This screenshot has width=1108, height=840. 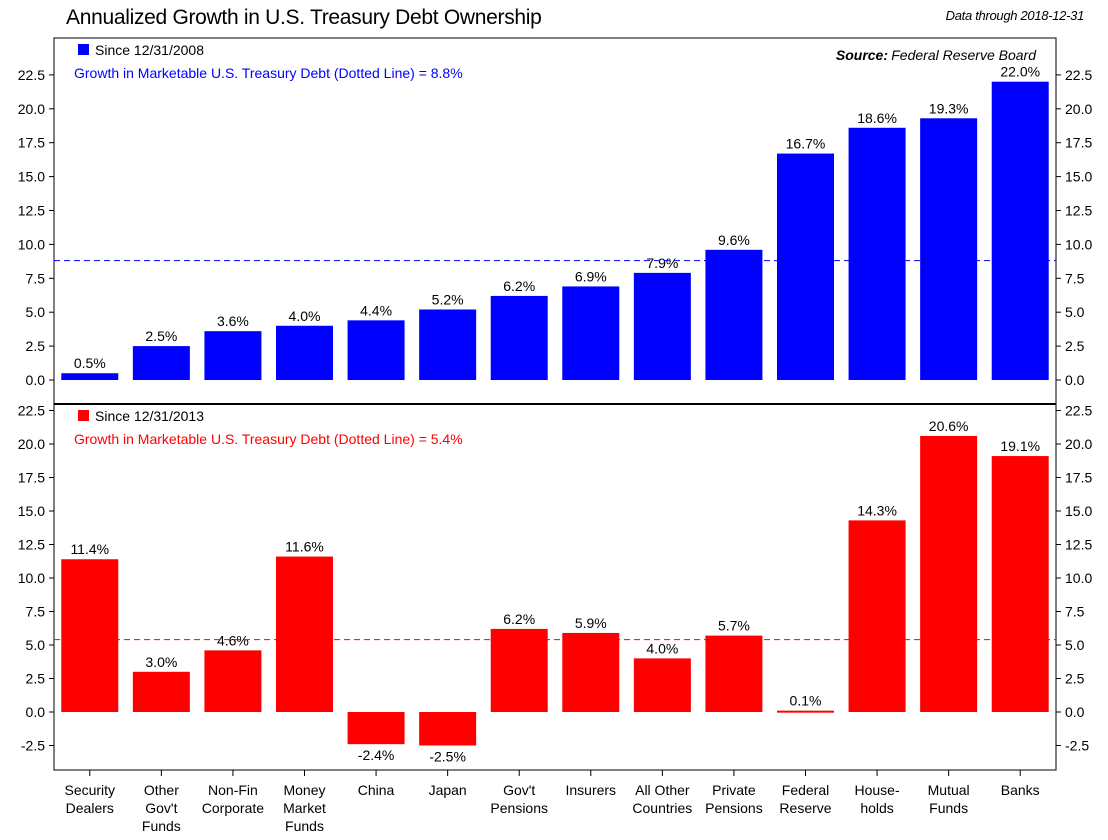 What do you see at coordinates (734, 626) in the screenshot?
I see `bar-value-label: 5.7%` at bounding box center [734, 626].